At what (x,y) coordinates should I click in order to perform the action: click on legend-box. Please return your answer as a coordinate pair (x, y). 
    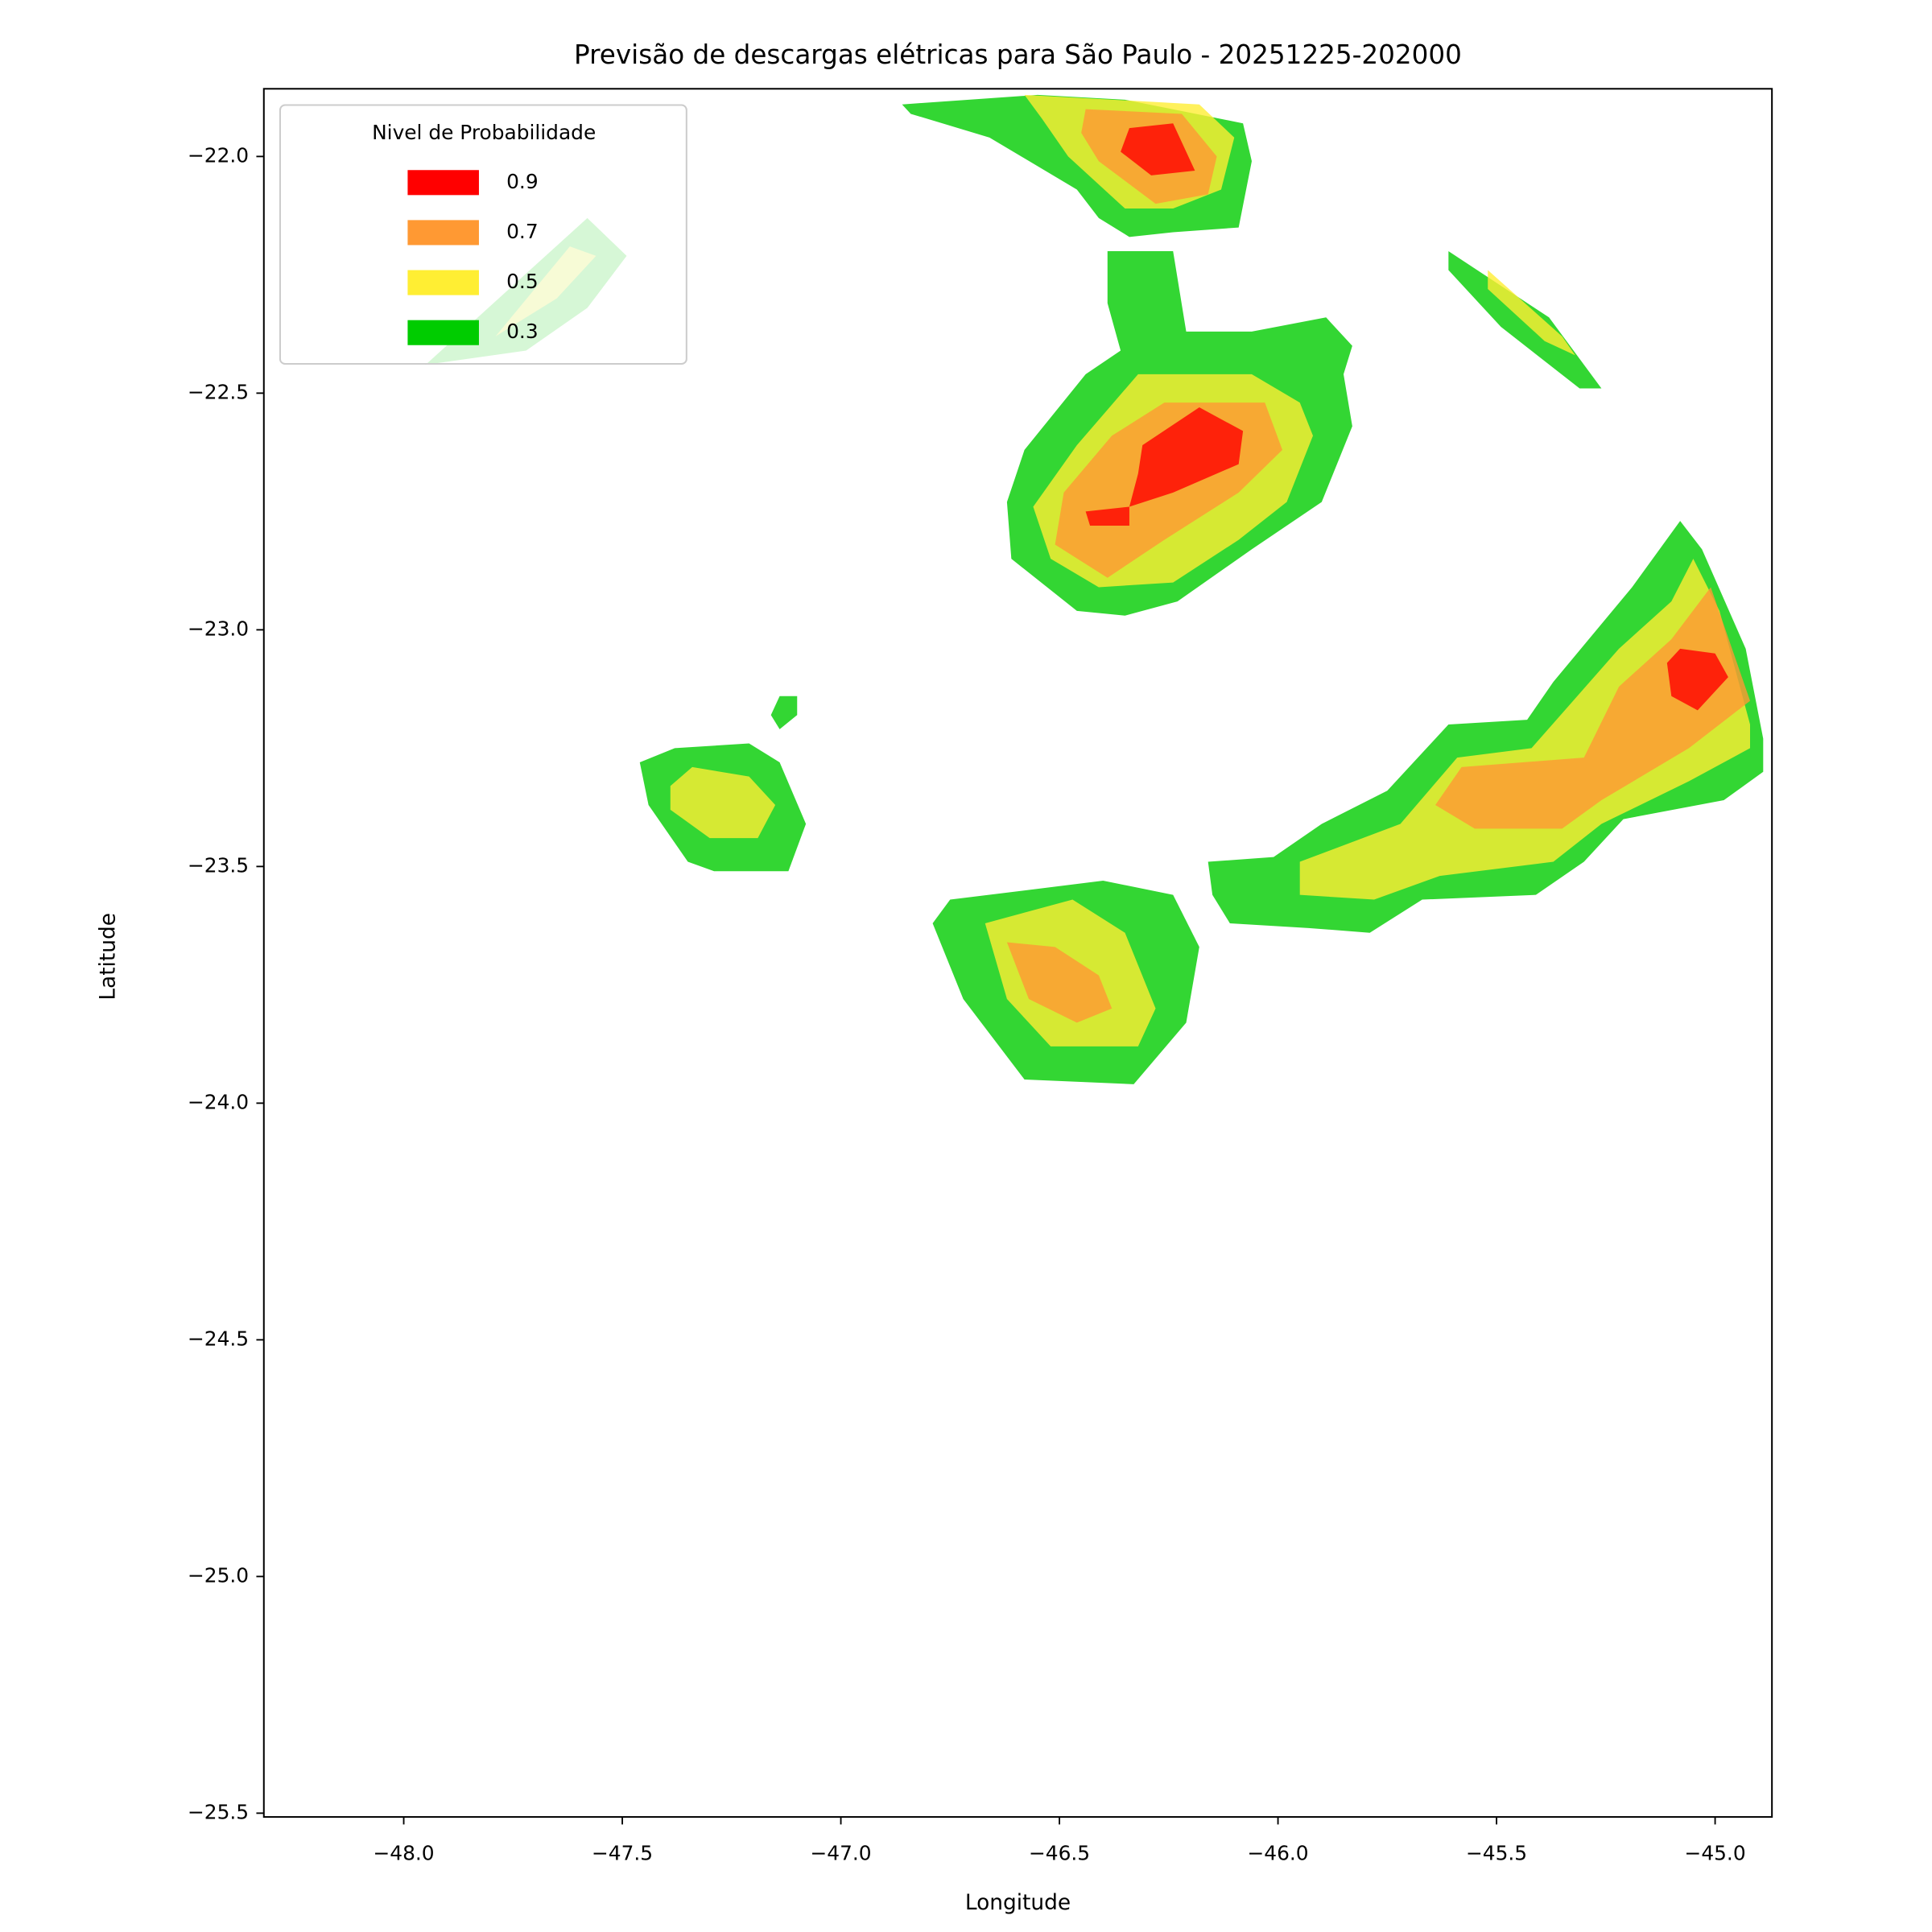
    Looking at the image, I should click on (483, 234).